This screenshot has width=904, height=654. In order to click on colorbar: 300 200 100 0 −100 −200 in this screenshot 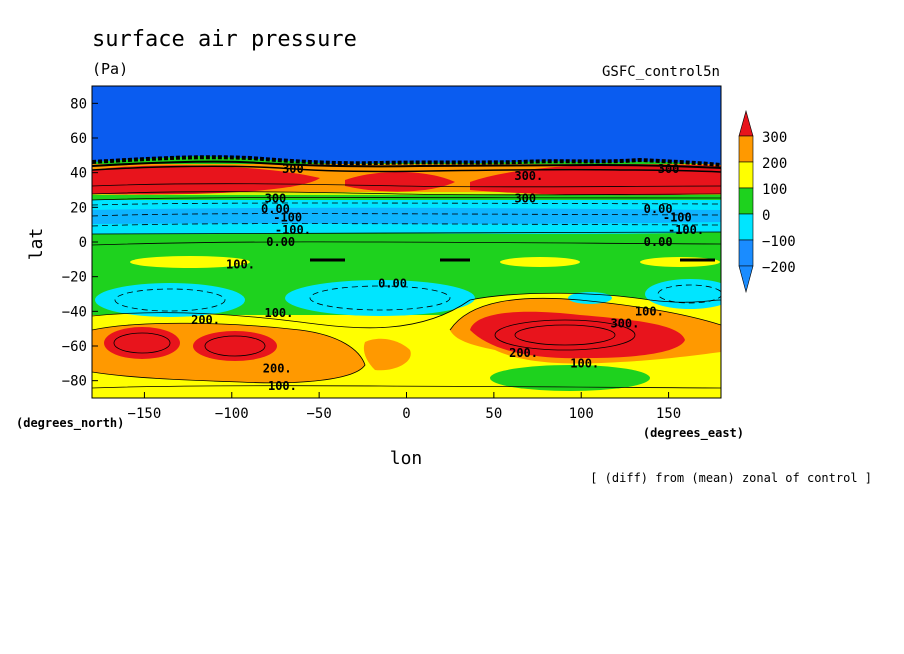, I will do `click(767, 201)`.